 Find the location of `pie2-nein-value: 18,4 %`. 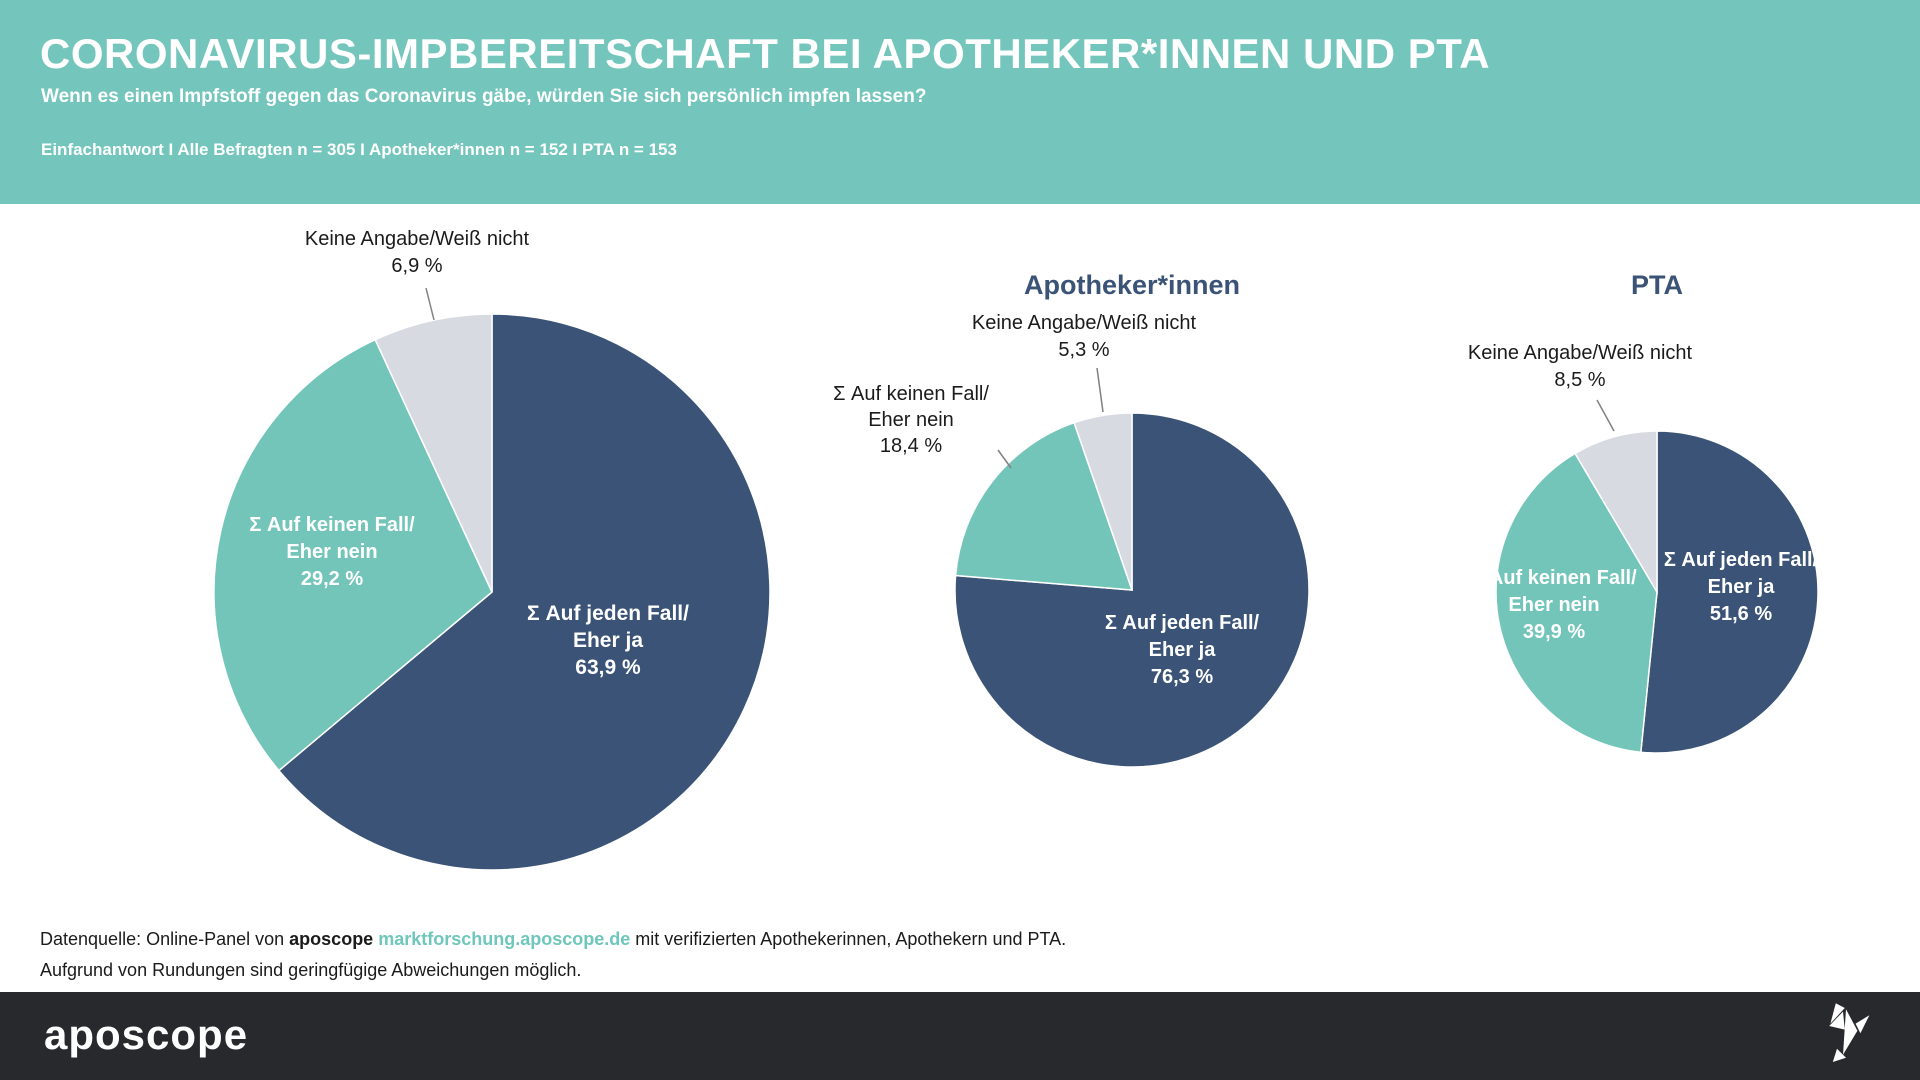

pie2-nein-value: 18,4 % is located at coordinates (911, 446).